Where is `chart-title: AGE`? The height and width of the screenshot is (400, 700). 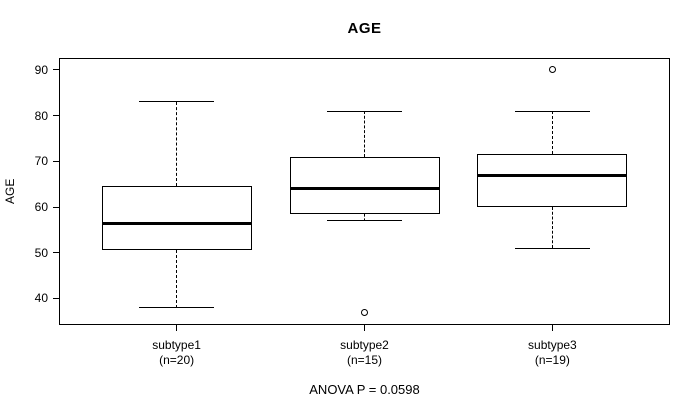
chart-title: AGE is located at coordinates (364, 28).